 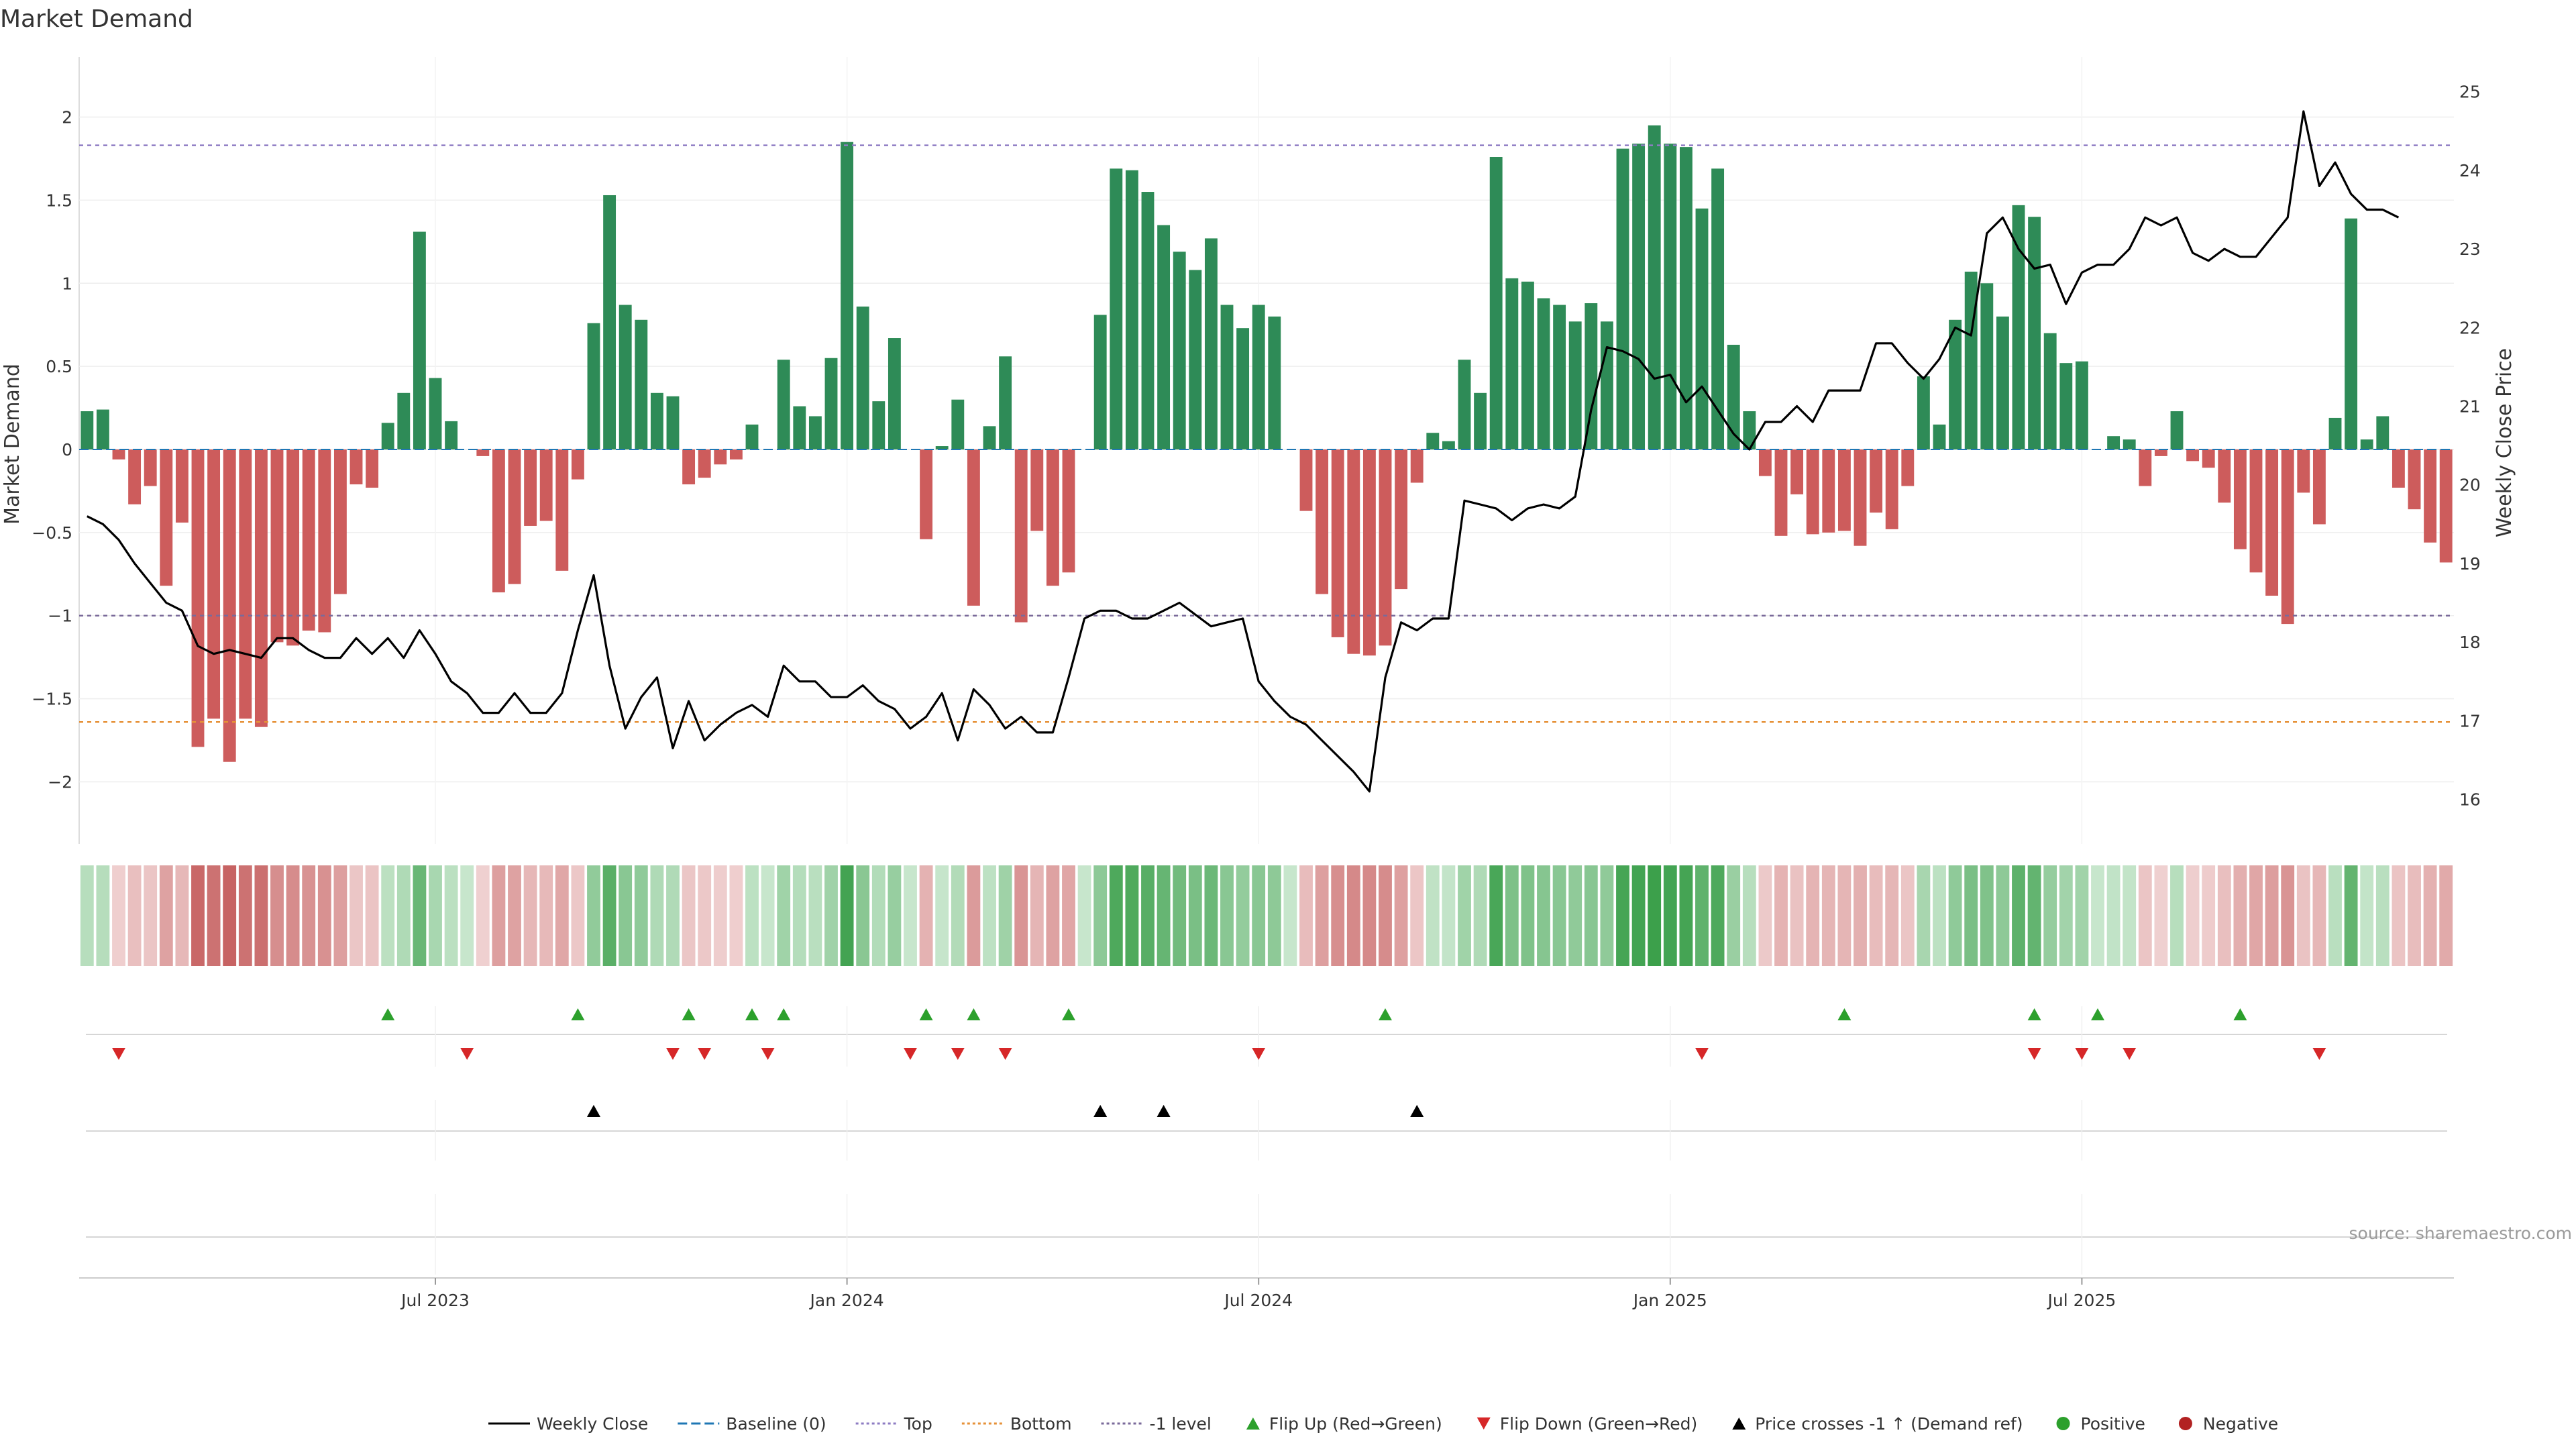 I want to click on y-tick-label: −2, so click(x=60, y=782).